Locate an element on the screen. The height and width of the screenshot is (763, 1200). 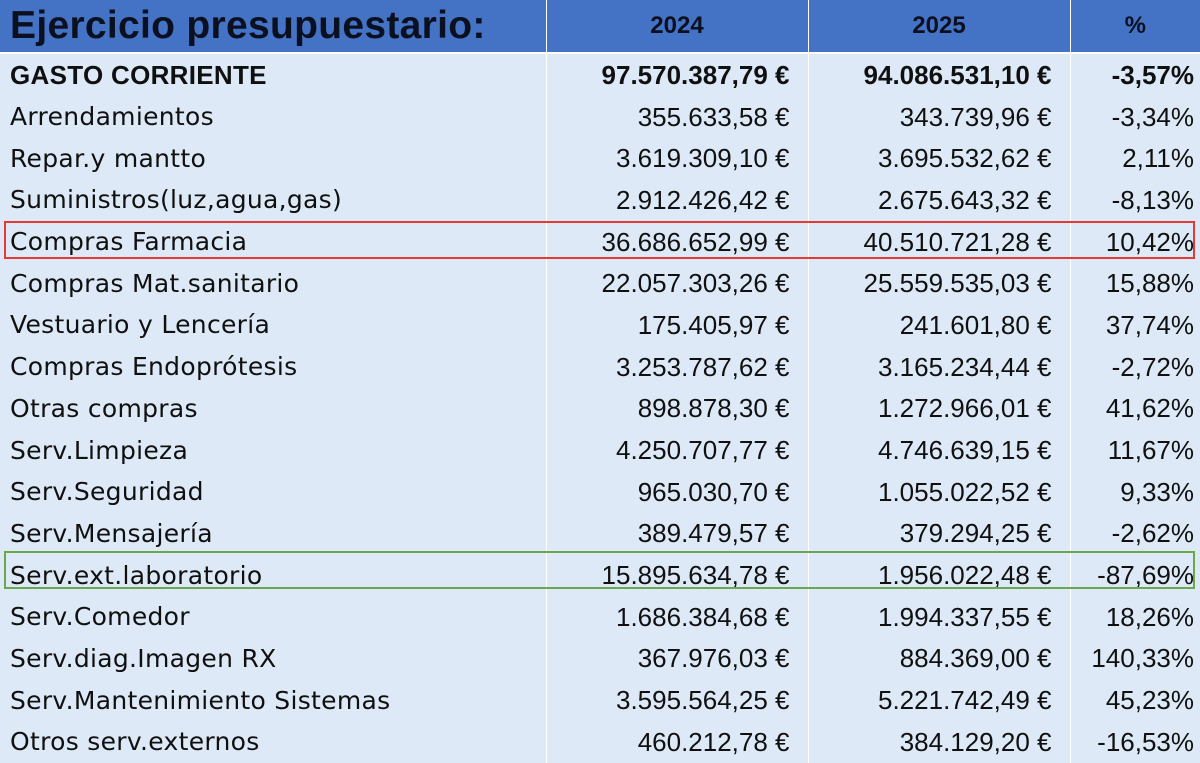
row-label: Serv.Mensajería is located at coordinates (273, 533).